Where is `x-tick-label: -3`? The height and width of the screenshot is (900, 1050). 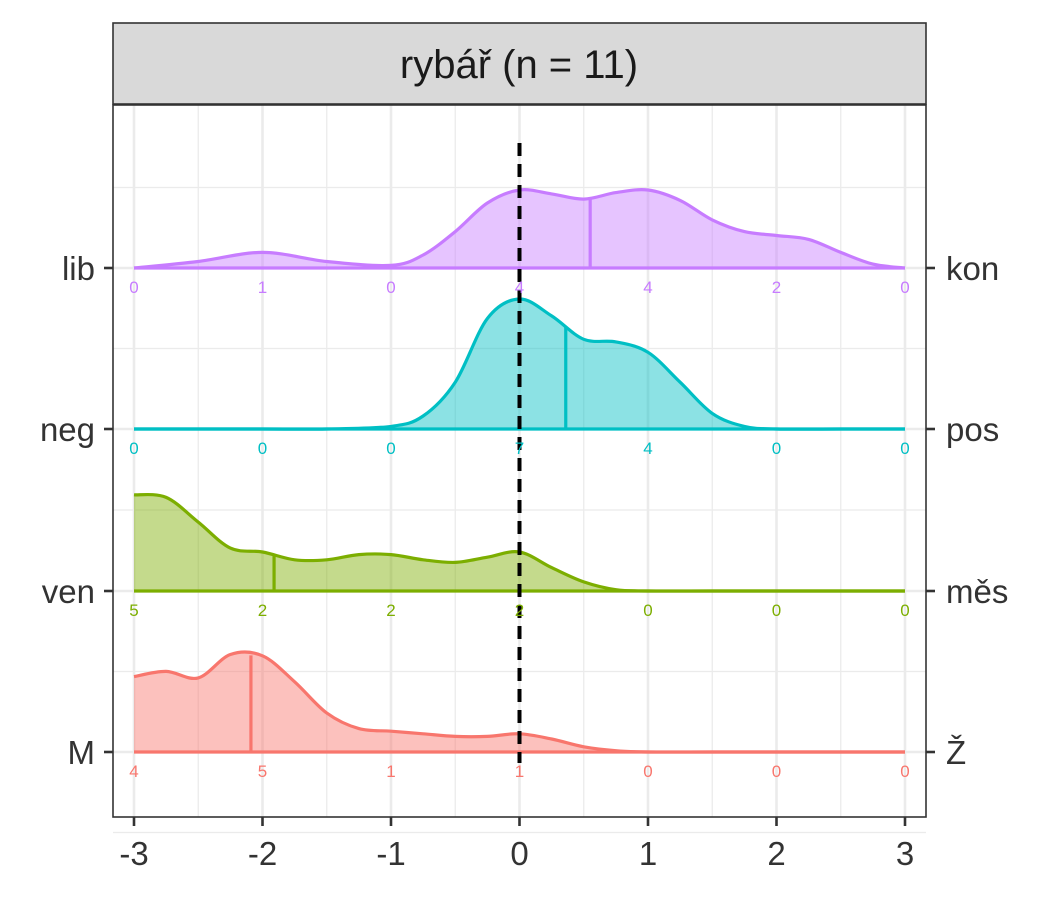
x-tick-label: -3 is located at coordinates (133, 853).